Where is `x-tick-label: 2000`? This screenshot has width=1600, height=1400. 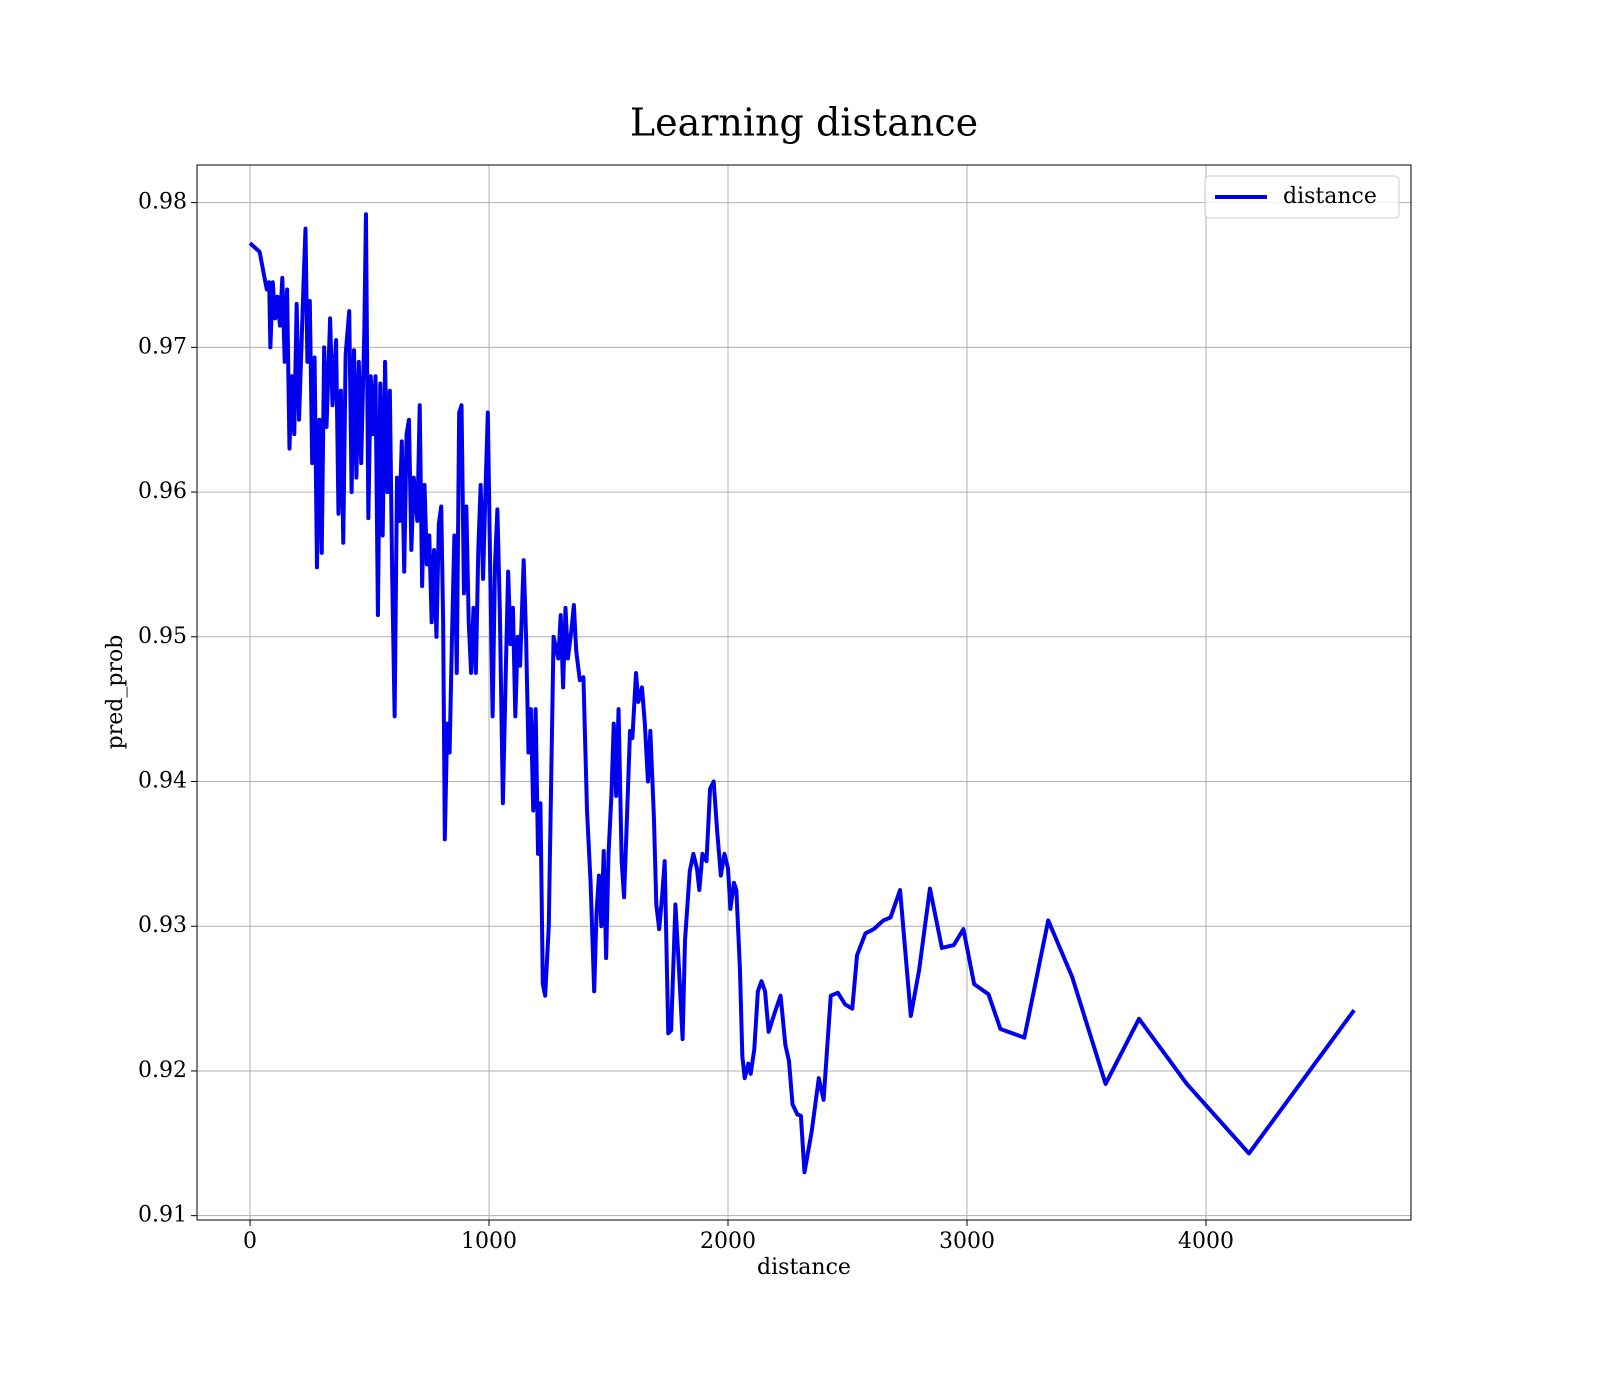
x-tick-label: 2000 is located at coordinates (728, 1241).